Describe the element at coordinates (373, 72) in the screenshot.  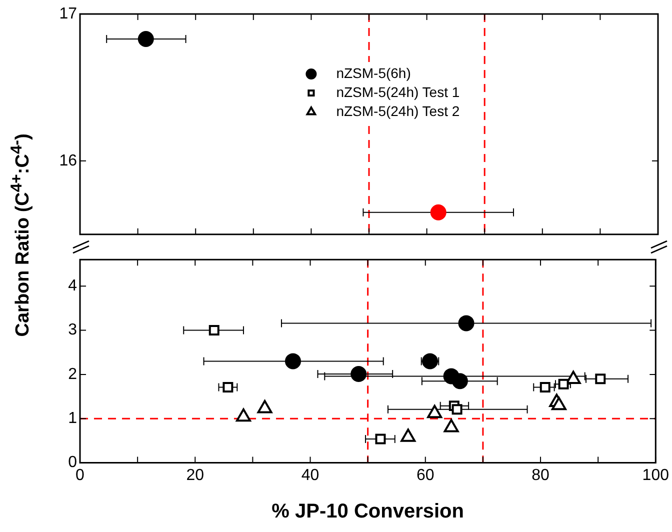
I see `legend-label: nZSM-5(6h)` at that location.